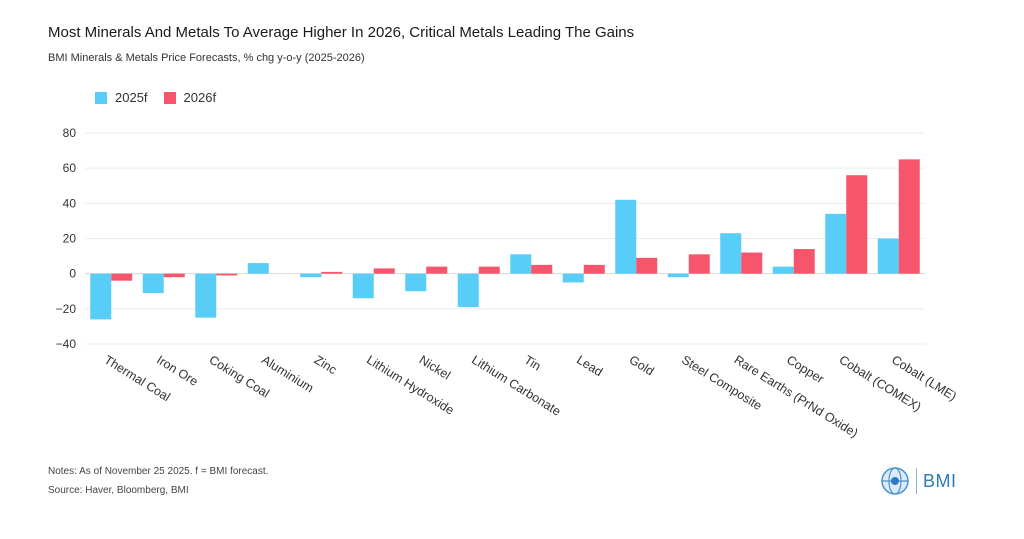 The width and height of the screenshot is (1024, 539). Describe the element at coordinates (70, 133) in the screenshot. I see `y-tick-label: 80` at that location.